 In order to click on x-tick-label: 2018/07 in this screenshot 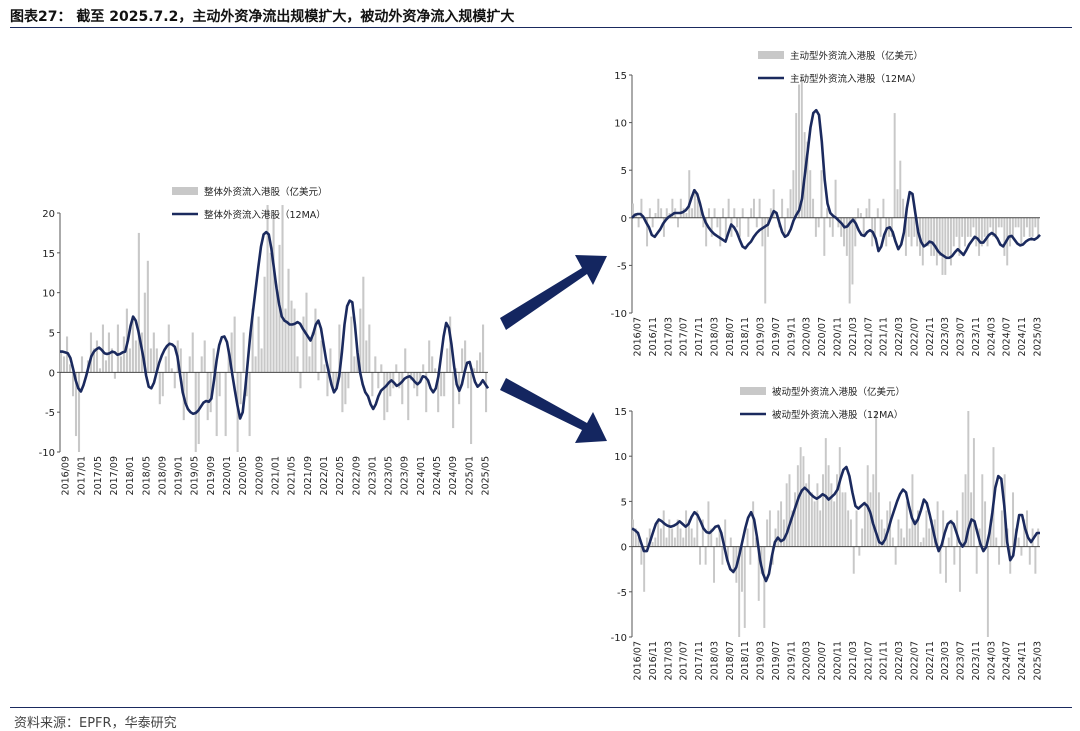, I will do `click(730, 660)`.